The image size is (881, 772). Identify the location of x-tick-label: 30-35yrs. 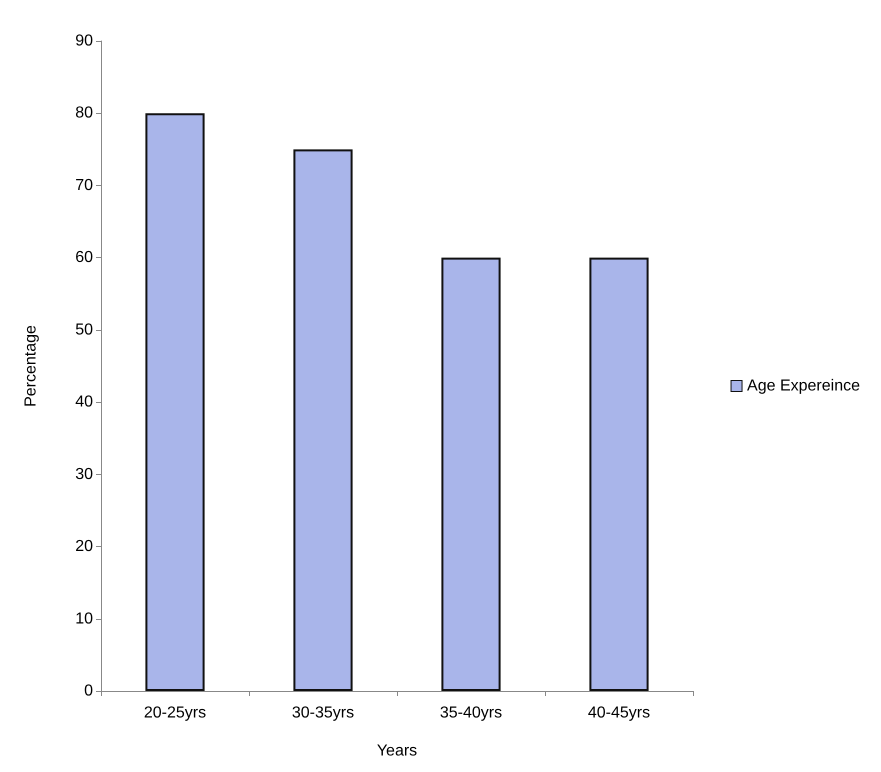
(323, 713).